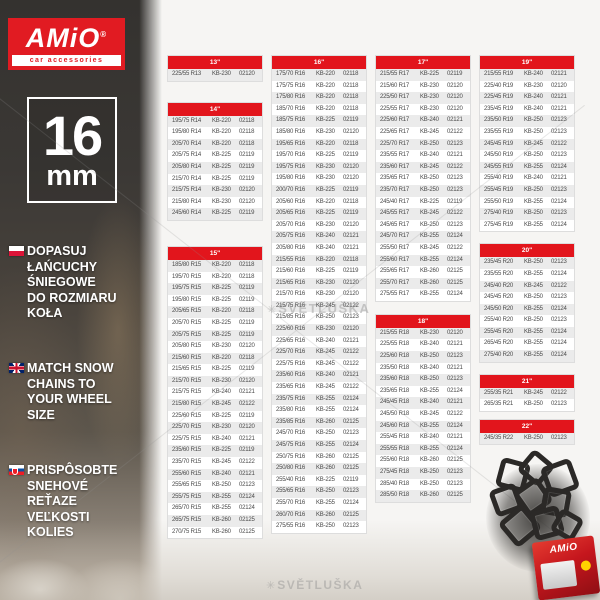 This screenshot has width=600, height=600. Describe the element at coordinates (319, 62) in the screenshot. I see `table-header: 16"` at that location.